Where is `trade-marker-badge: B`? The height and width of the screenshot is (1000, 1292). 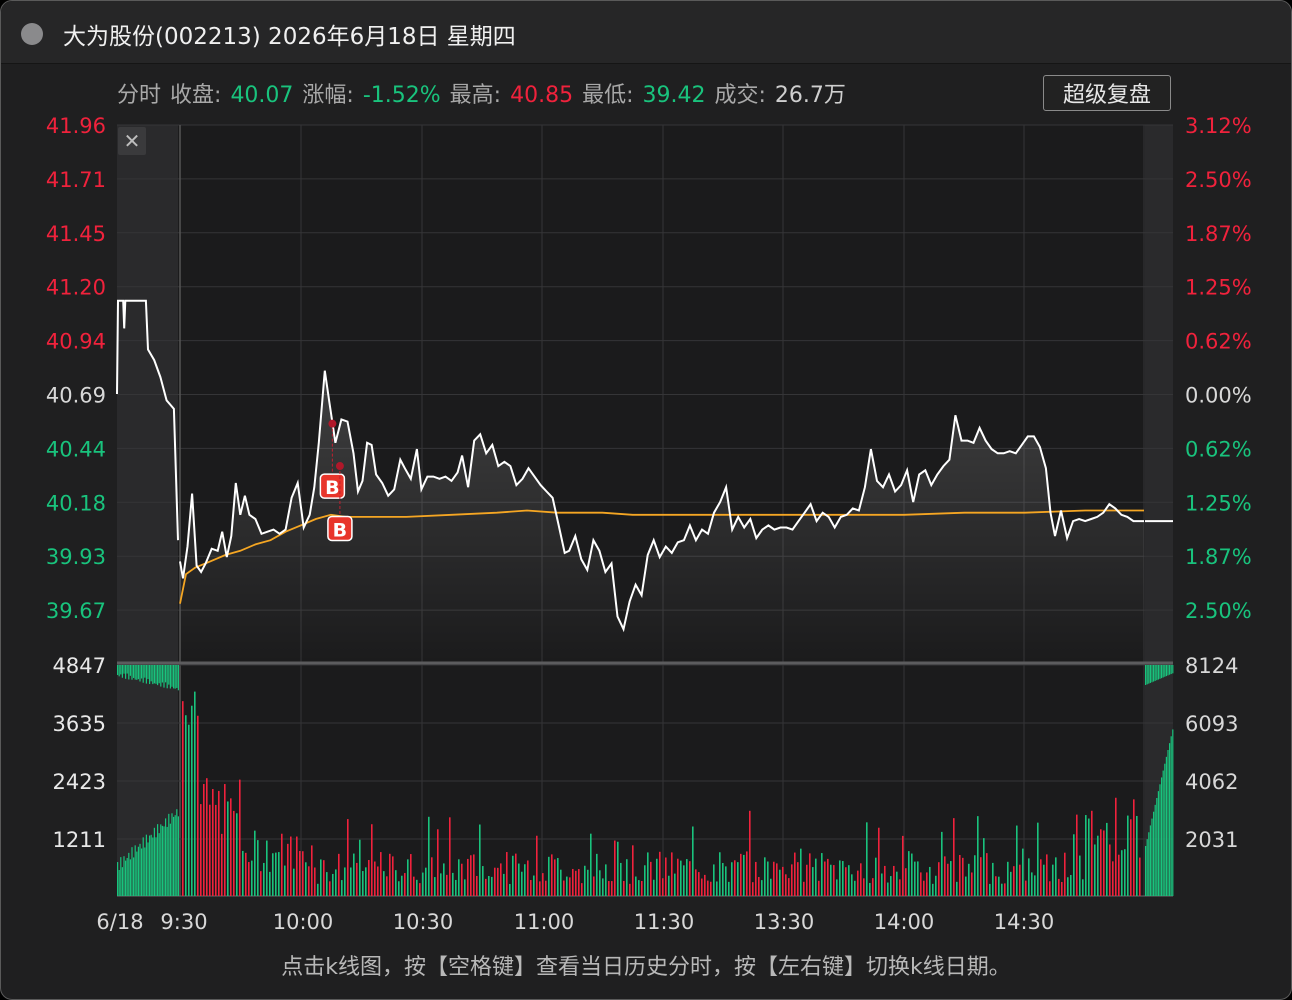 trade-marker-badge: B is located at coordinates (340, 528).